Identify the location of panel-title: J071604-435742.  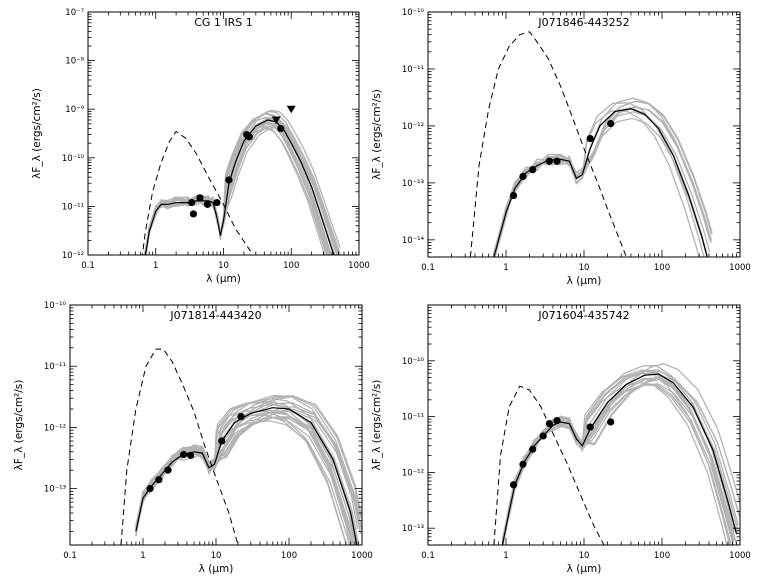
(583, 315).